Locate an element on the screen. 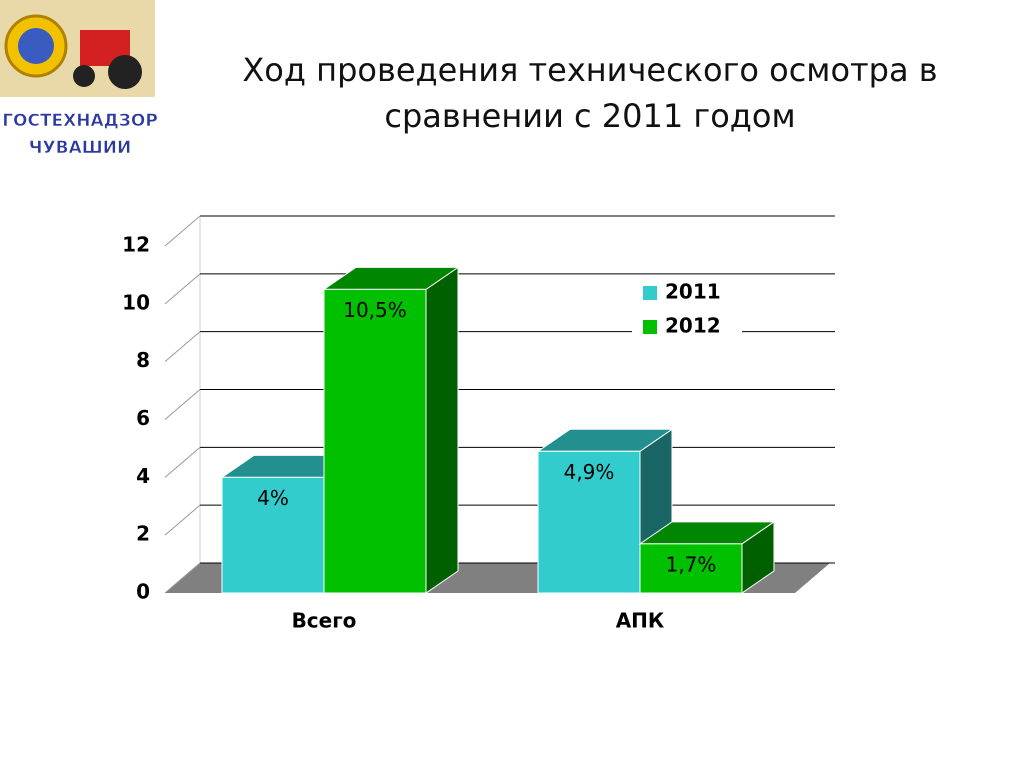 This screenshot has height=768, width=1024. title-line: сравнении с 2011 годом is located at coordinates (589, 116).